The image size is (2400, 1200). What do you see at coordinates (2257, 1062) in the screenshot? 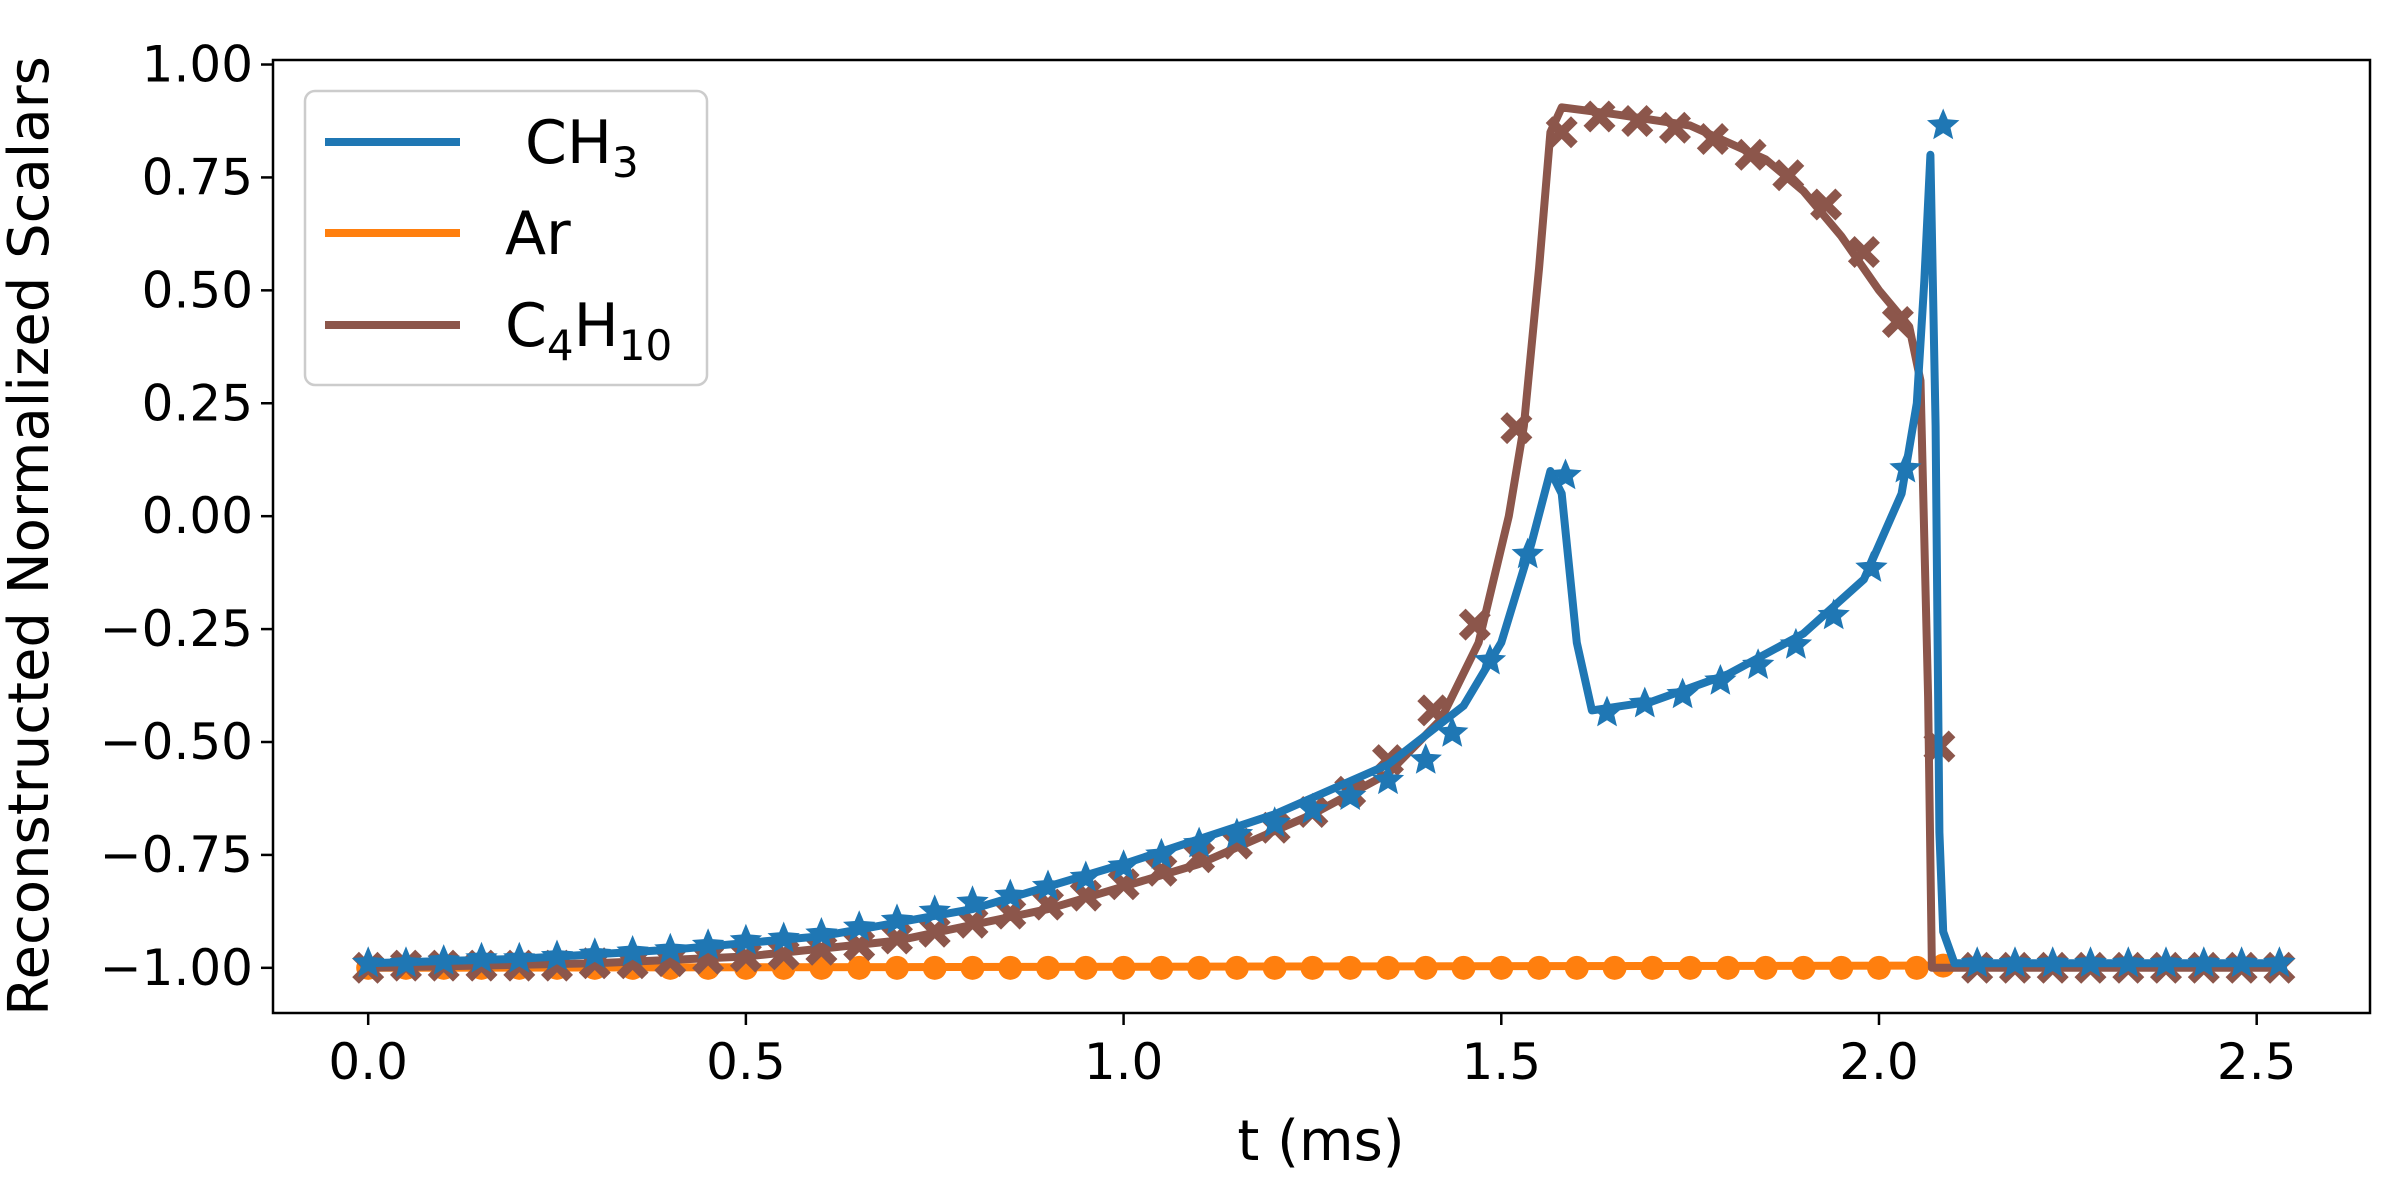
I see `x-tick-label: 2.5` at bounding box center [2257, 1062].